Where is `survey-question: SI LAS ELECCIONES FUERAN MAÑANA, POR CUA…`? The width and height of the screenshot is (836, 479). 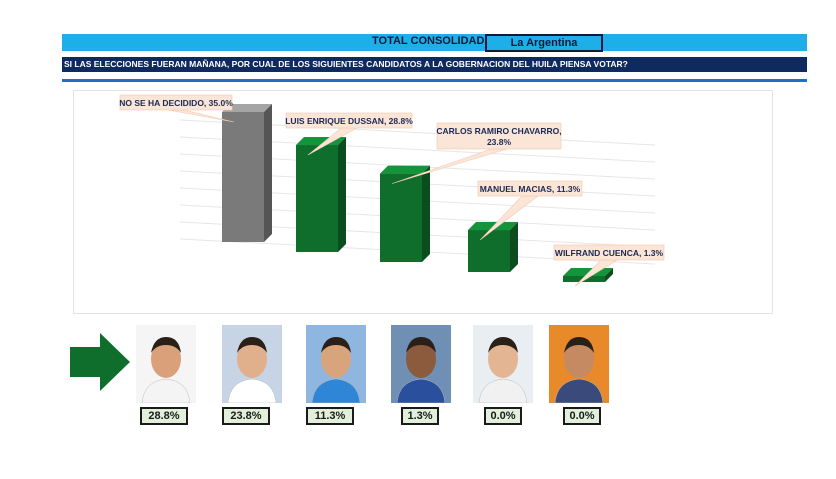
survey-question: SI LAS ELECCIONES FUERAN MAÑANA, POR CUA… is located at coordinates (434, 64).